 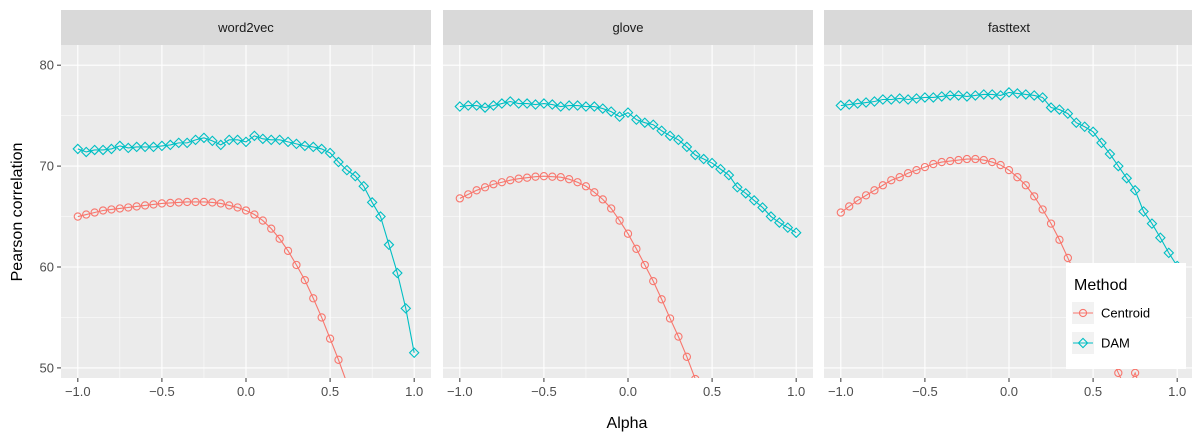 I want to click on y-tick-label: 70, so click(x=47, y=166).